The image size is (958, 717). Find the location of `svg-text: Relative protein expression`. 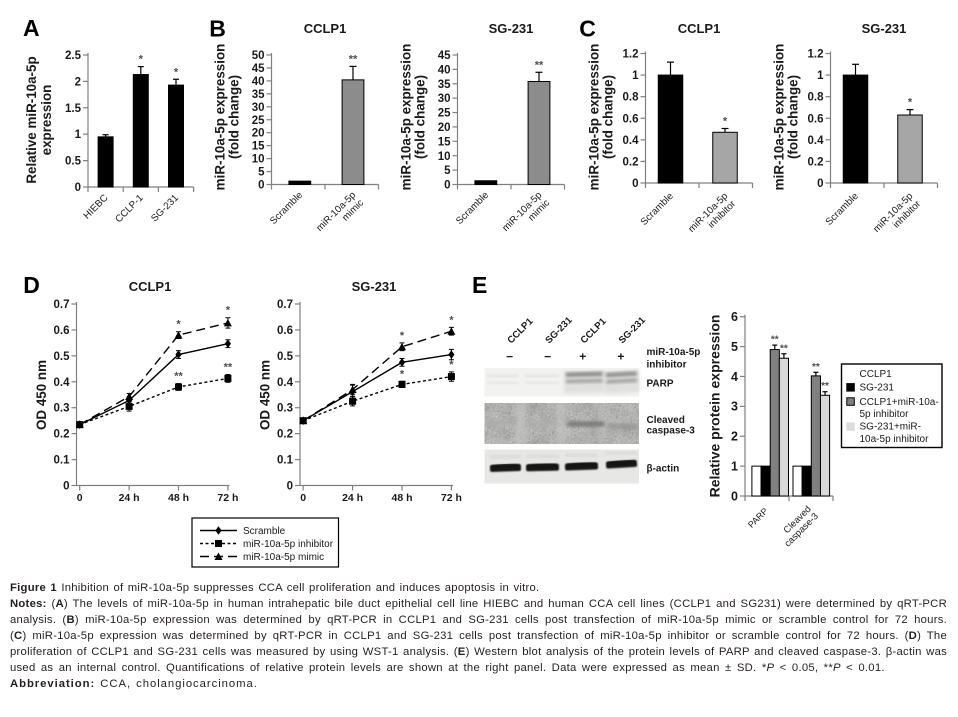

svg-text: Relative protein expression is located at coordinates (715, 406).